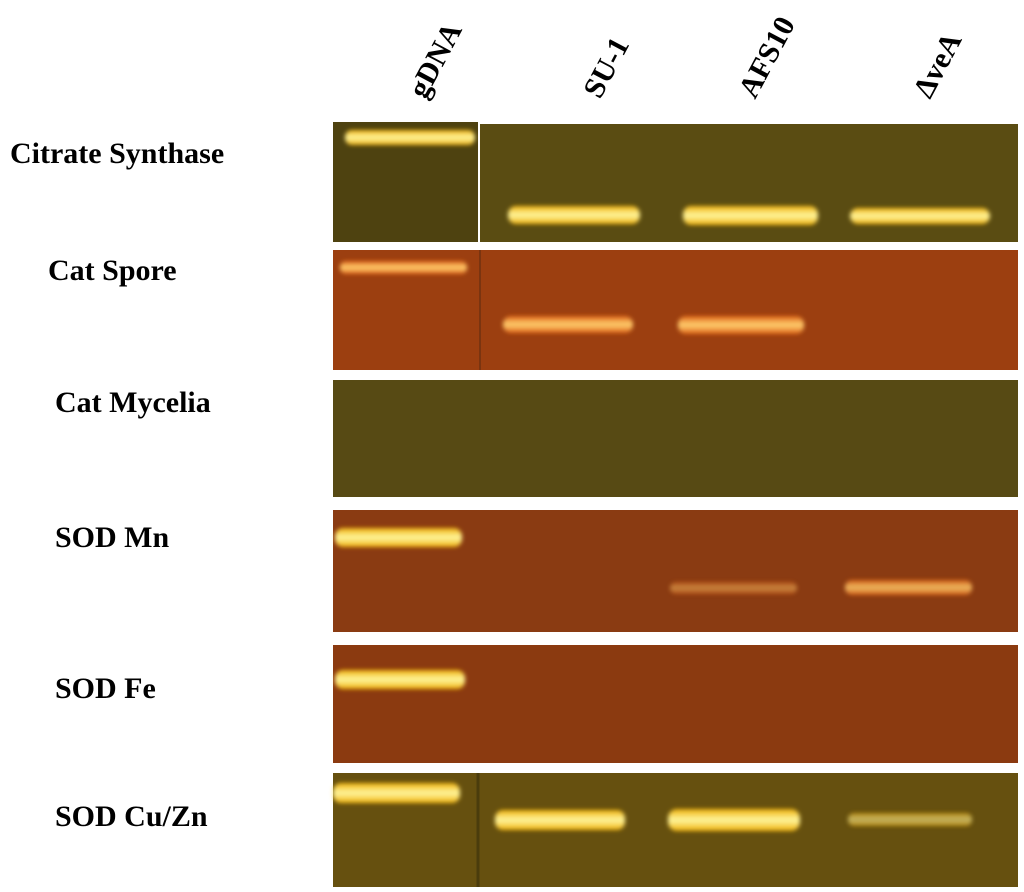 Image resolution: width=1024 pixels, height=892 pixels. Describe the element at coordinates (131, 816) in the screenshot. I see `row-label: SOD Cu/Zn` at that location.